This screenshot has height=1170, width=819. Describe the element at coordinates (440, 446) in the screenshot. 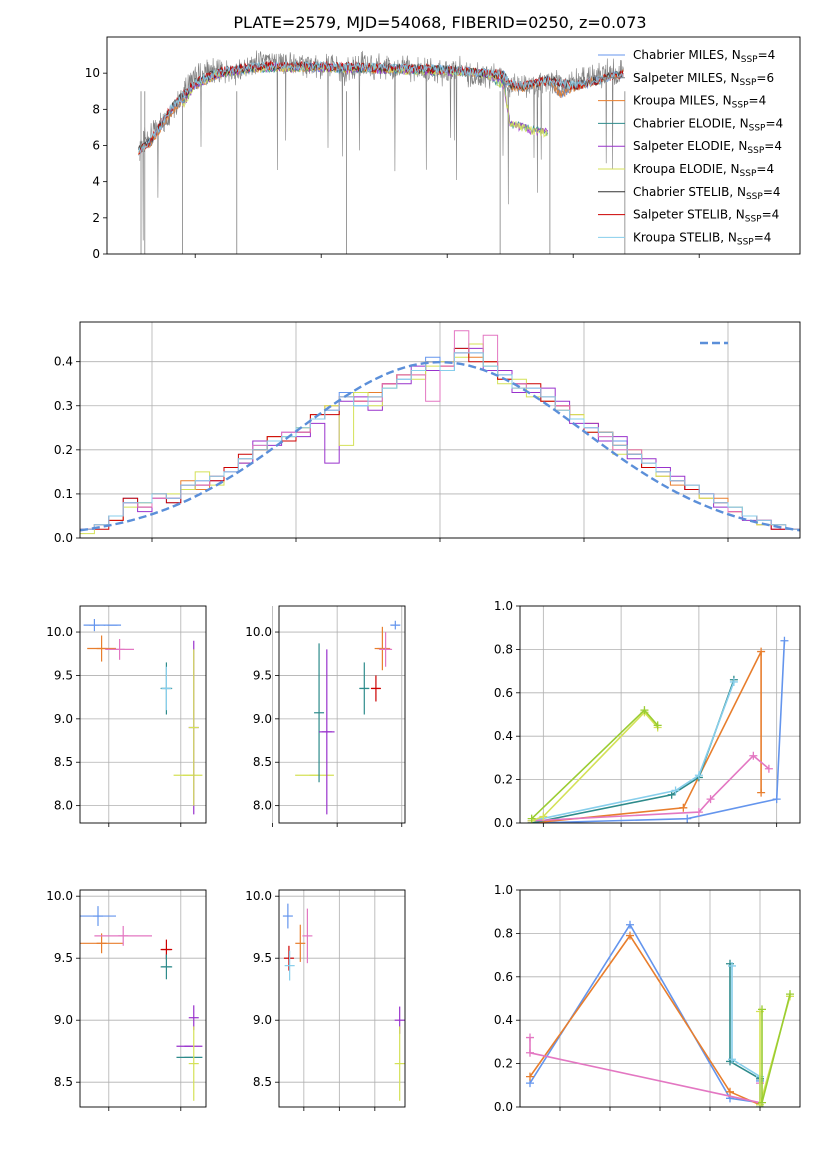

I see `normal-curve` at that location.